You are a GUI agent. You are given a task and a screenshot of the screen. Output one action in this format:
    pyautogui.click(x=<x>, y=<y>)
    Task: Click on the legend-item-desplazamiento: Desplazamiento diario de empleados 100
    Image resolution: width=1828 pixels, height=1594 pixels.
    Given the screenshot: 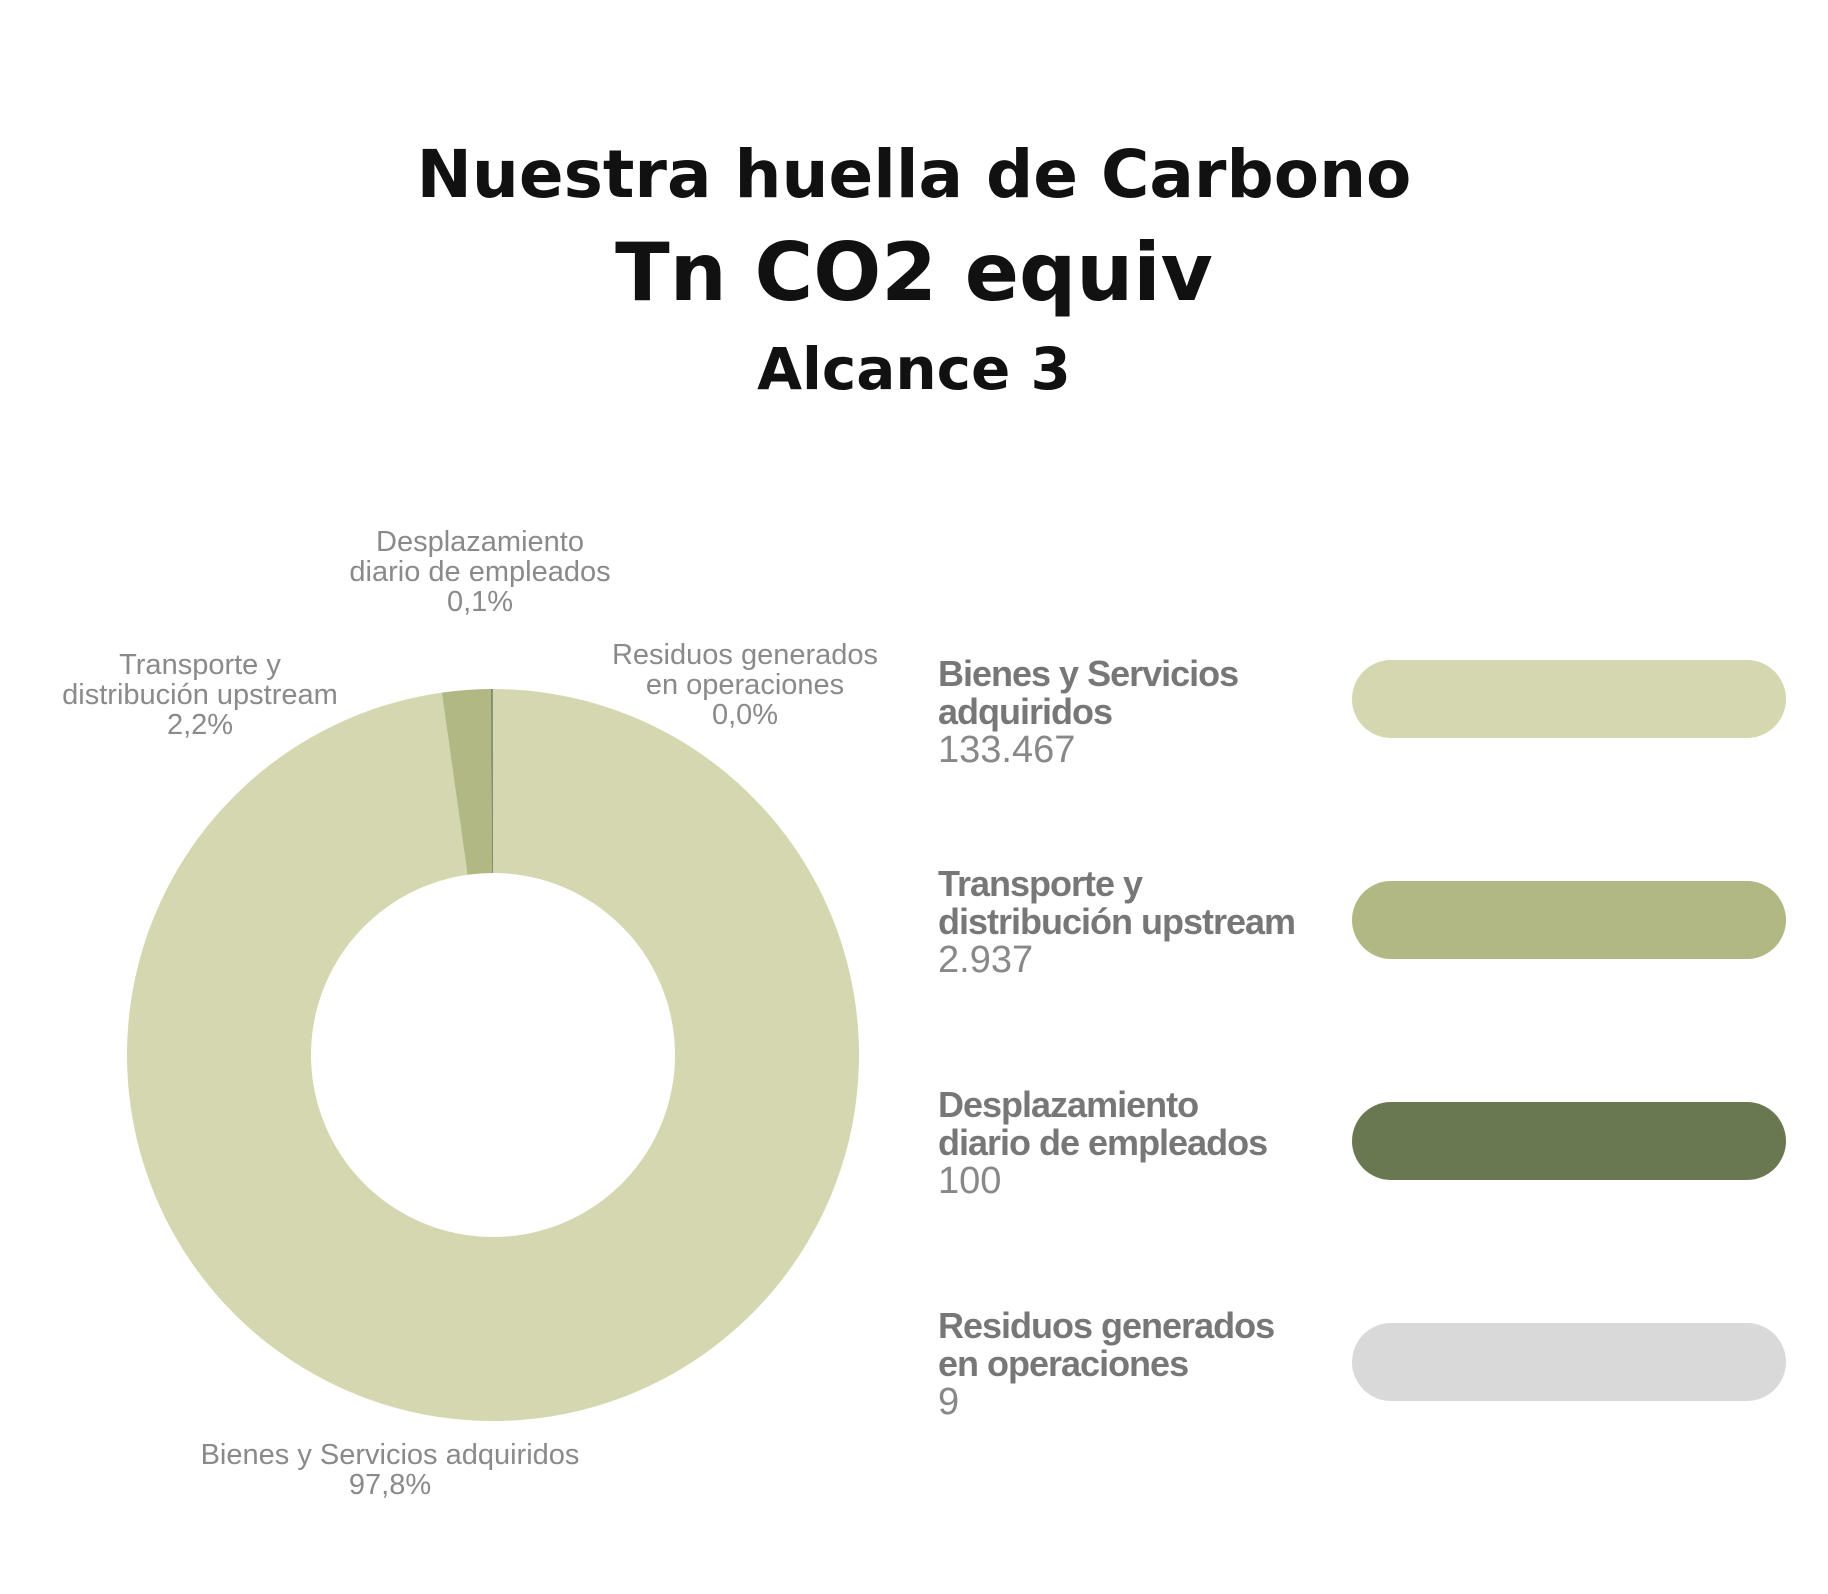 What is the action you would take?
    pyautogui.click(x=1148, y=1143)
    